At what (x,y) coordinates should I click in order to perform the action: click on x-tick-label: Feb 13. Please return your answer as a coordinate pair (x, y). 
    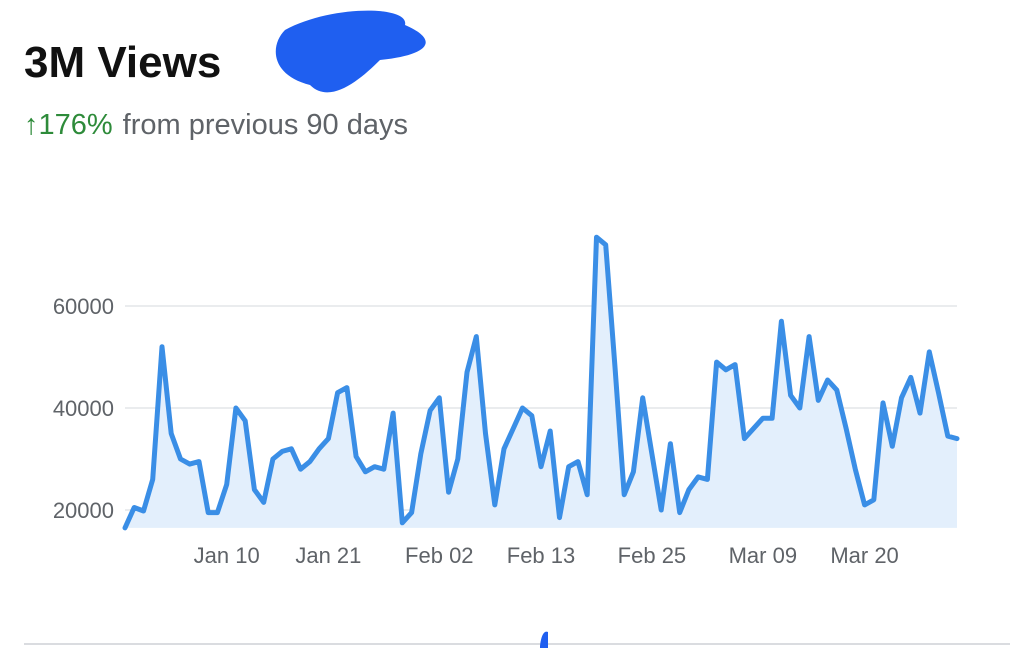
    Looking at the image, I should click on (541, 555).